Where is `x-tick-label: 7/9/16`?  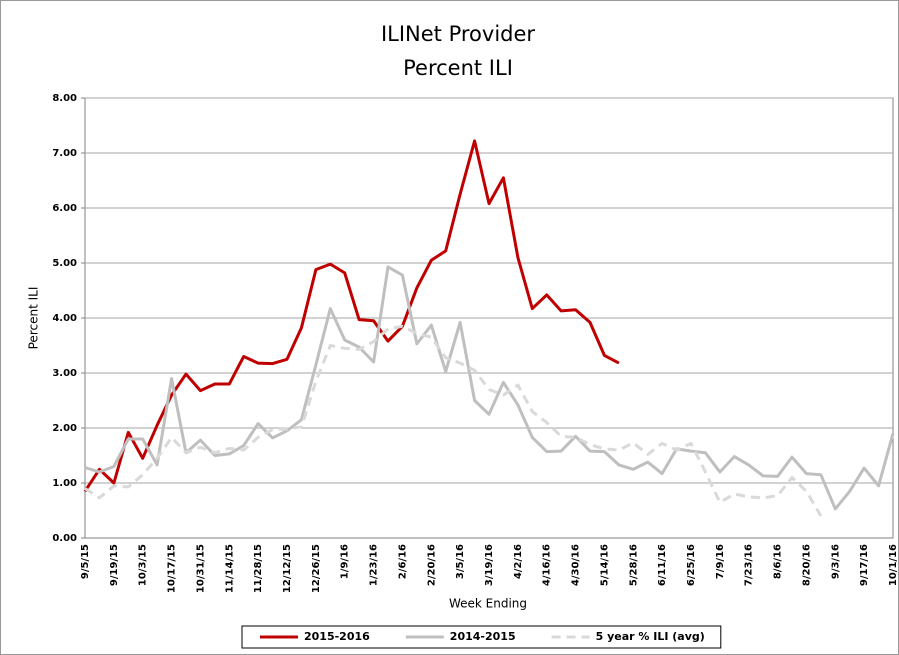 x-tick-label: 7/9/16 is located at coordinates (720, 561).